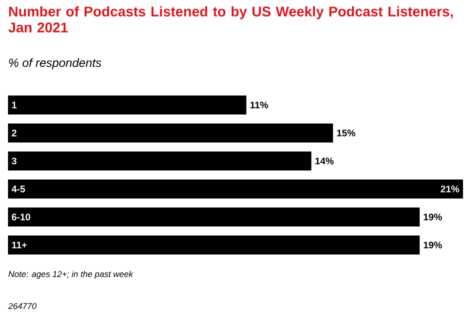  Describe the element at coordinates (324, 161) in the screenshot. I see `data-label: 14%` at that location.